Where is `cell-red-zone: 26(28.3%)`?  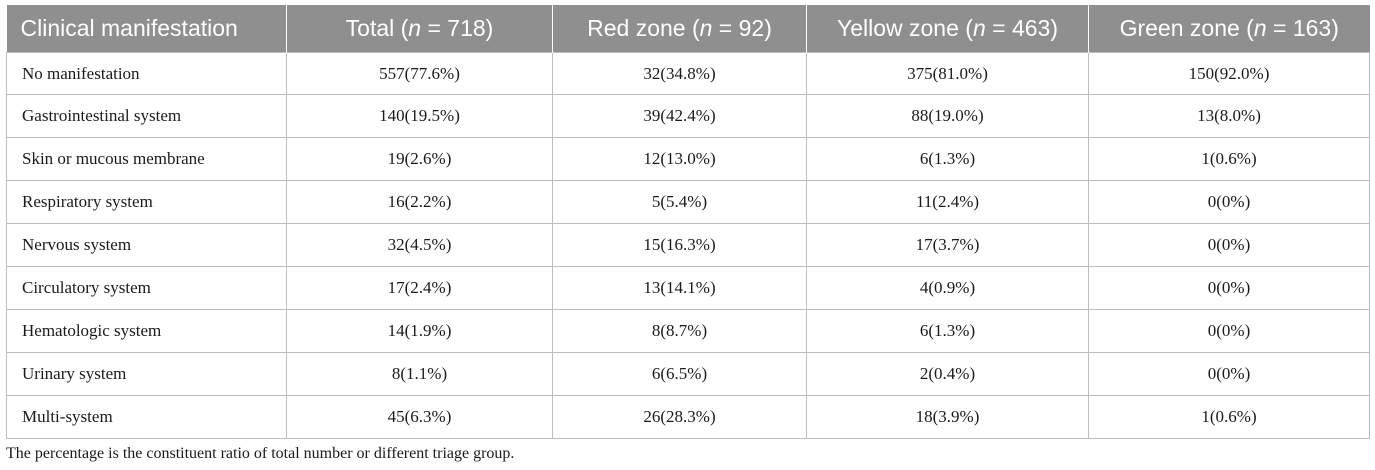
cell-red-zone: 26(28.3%) is located at coordinates (679, 417).